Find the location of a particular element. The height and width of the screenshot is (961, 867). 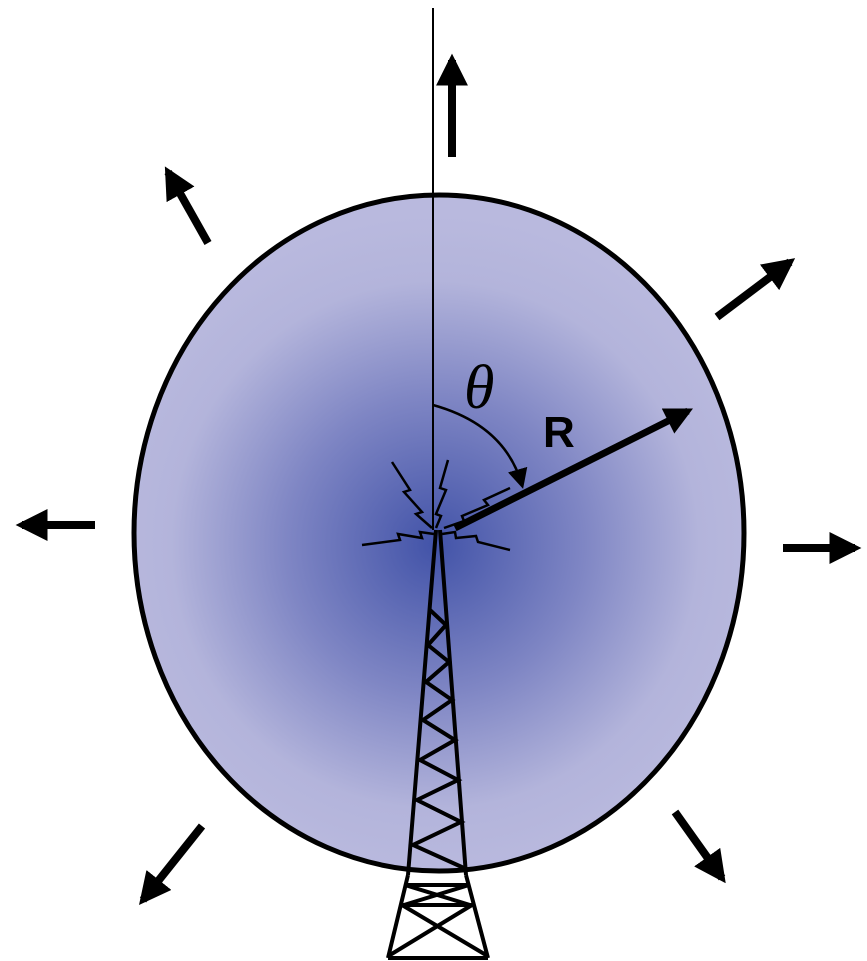

tower is located at coordinates (438, 744).